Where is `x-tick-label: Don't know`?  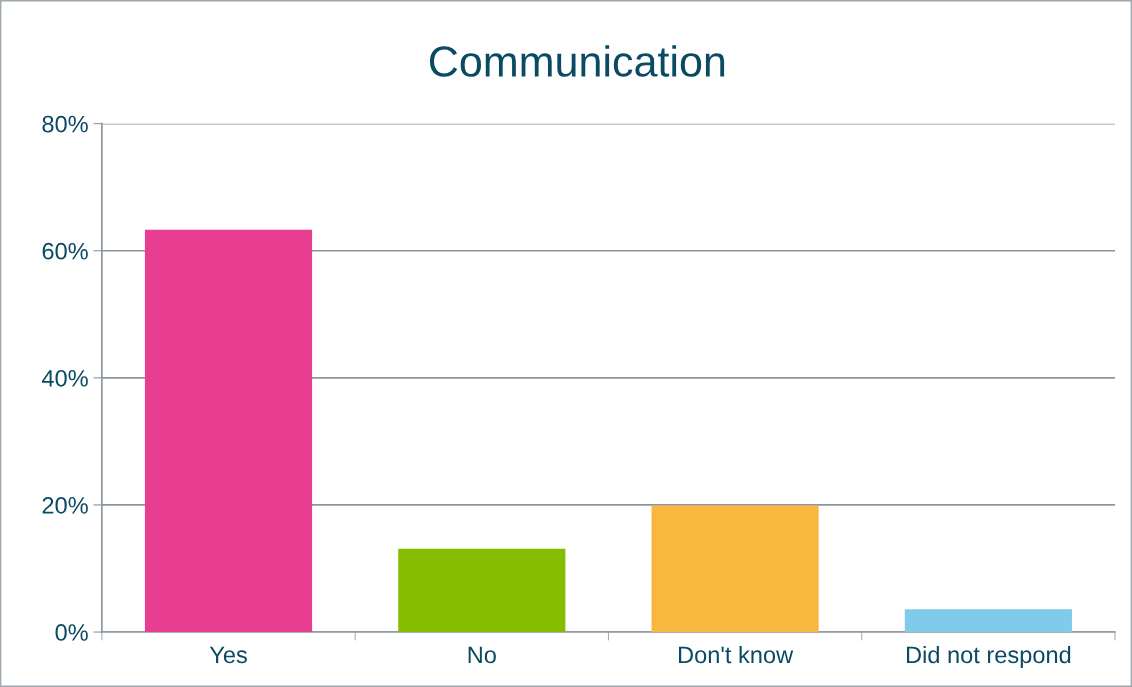
x-tick-label: Don't know is located at coordinates (736, 654).